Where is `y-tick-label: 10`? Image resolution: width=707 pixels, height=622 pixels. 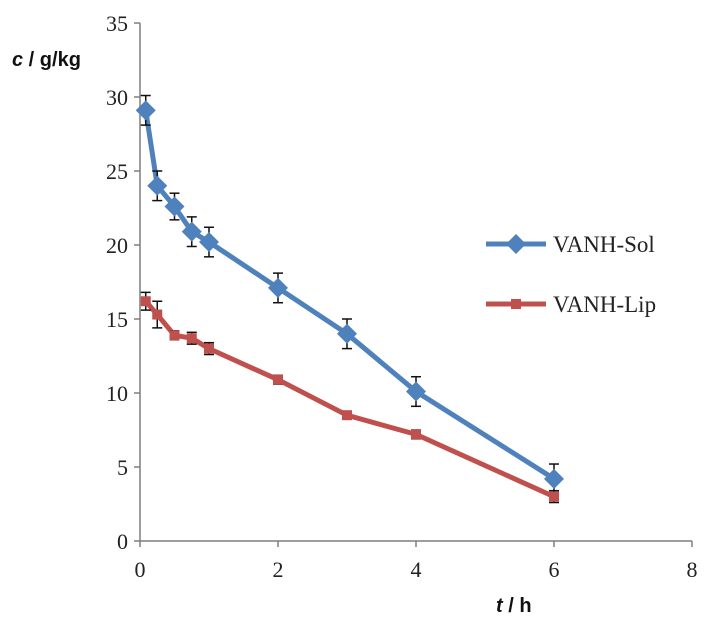 y-tick-label: 10 is located at coordinates (117, 393).